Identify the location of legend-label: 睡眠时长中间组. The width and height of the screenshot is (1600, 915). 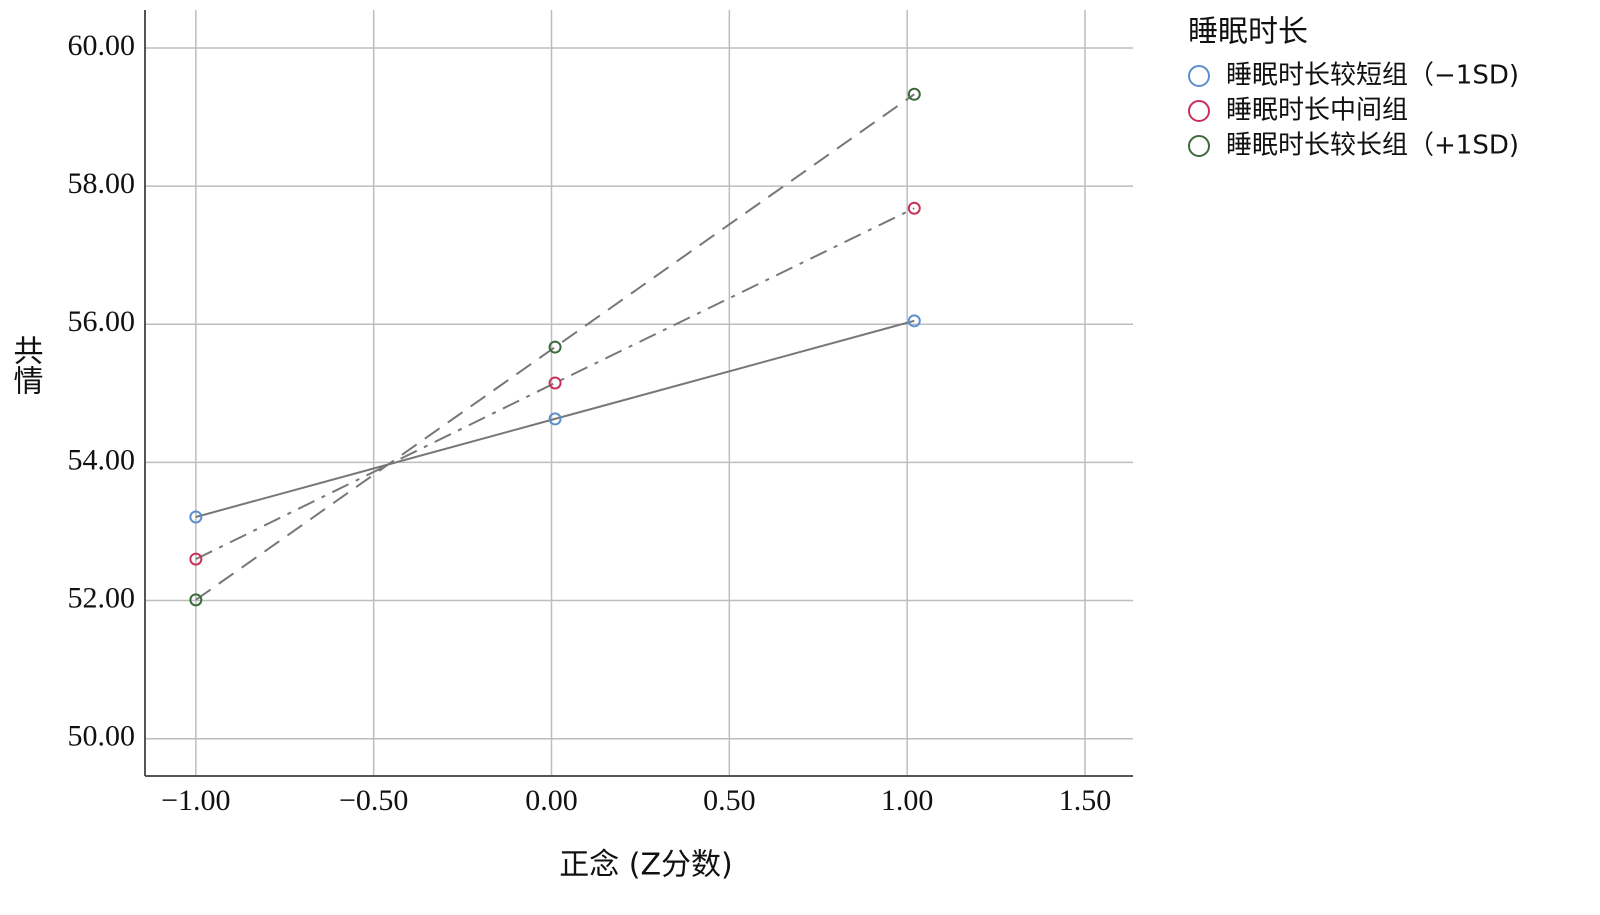
(1317, 111).